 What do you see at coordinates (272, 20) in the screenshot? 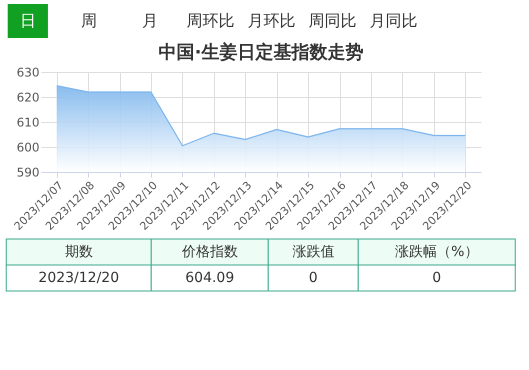
I see `text: 月环比` at bounding box center [272, 20].